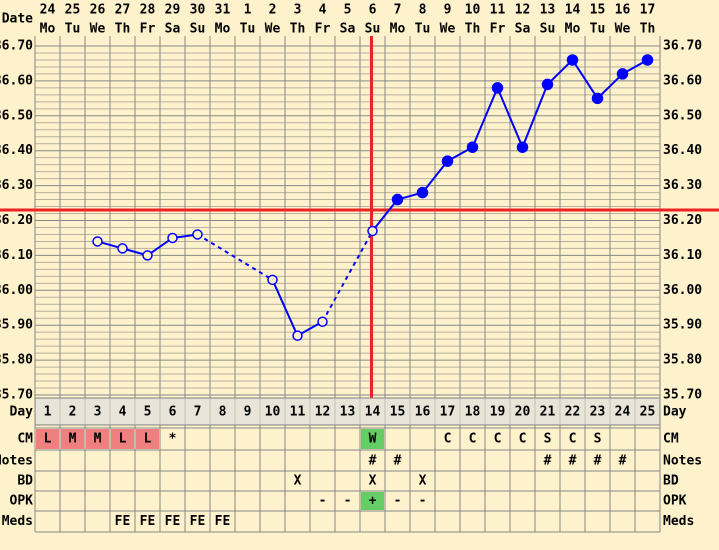 Image resolution: width=719 pixels, height=550 pixels. What do you see at coordinates (17, 521) in the screenshot?
I see `row-label: Meds` at bounding box center [17, 521].